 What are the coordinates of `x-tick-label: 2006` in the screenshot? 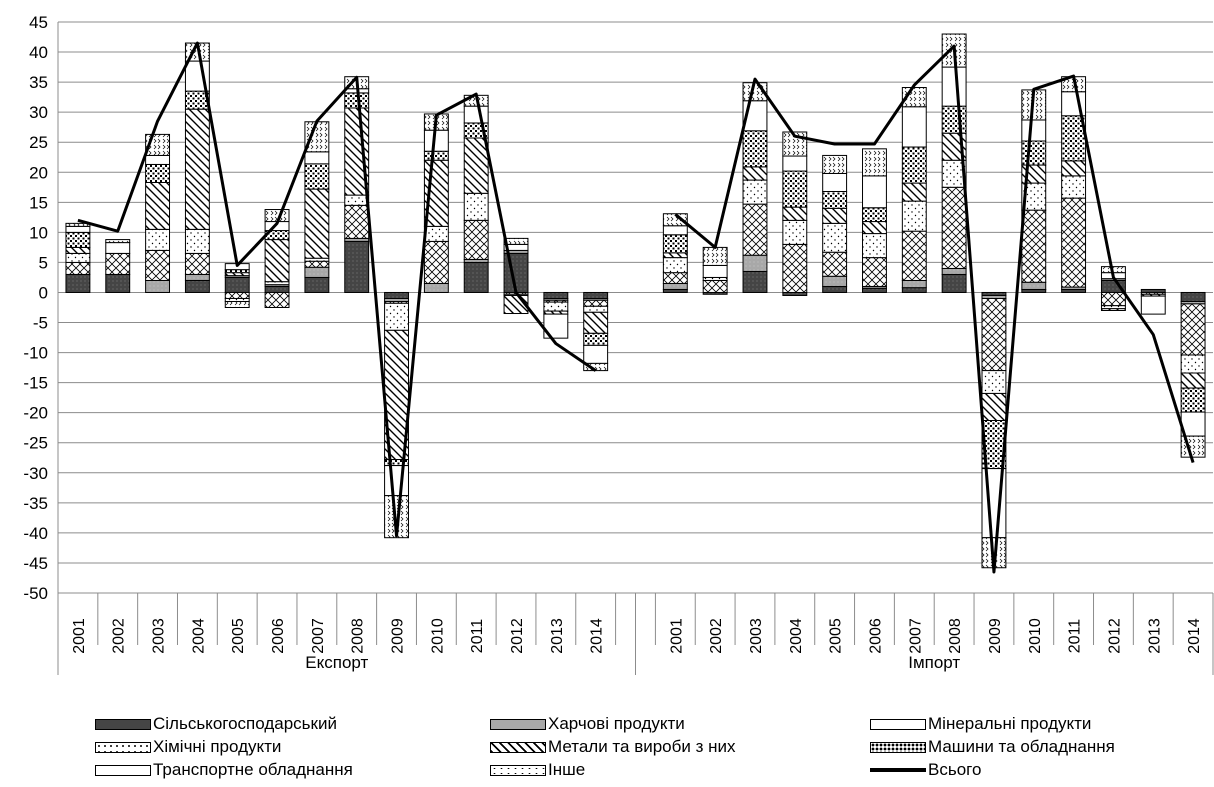 It's located at (278, 636).